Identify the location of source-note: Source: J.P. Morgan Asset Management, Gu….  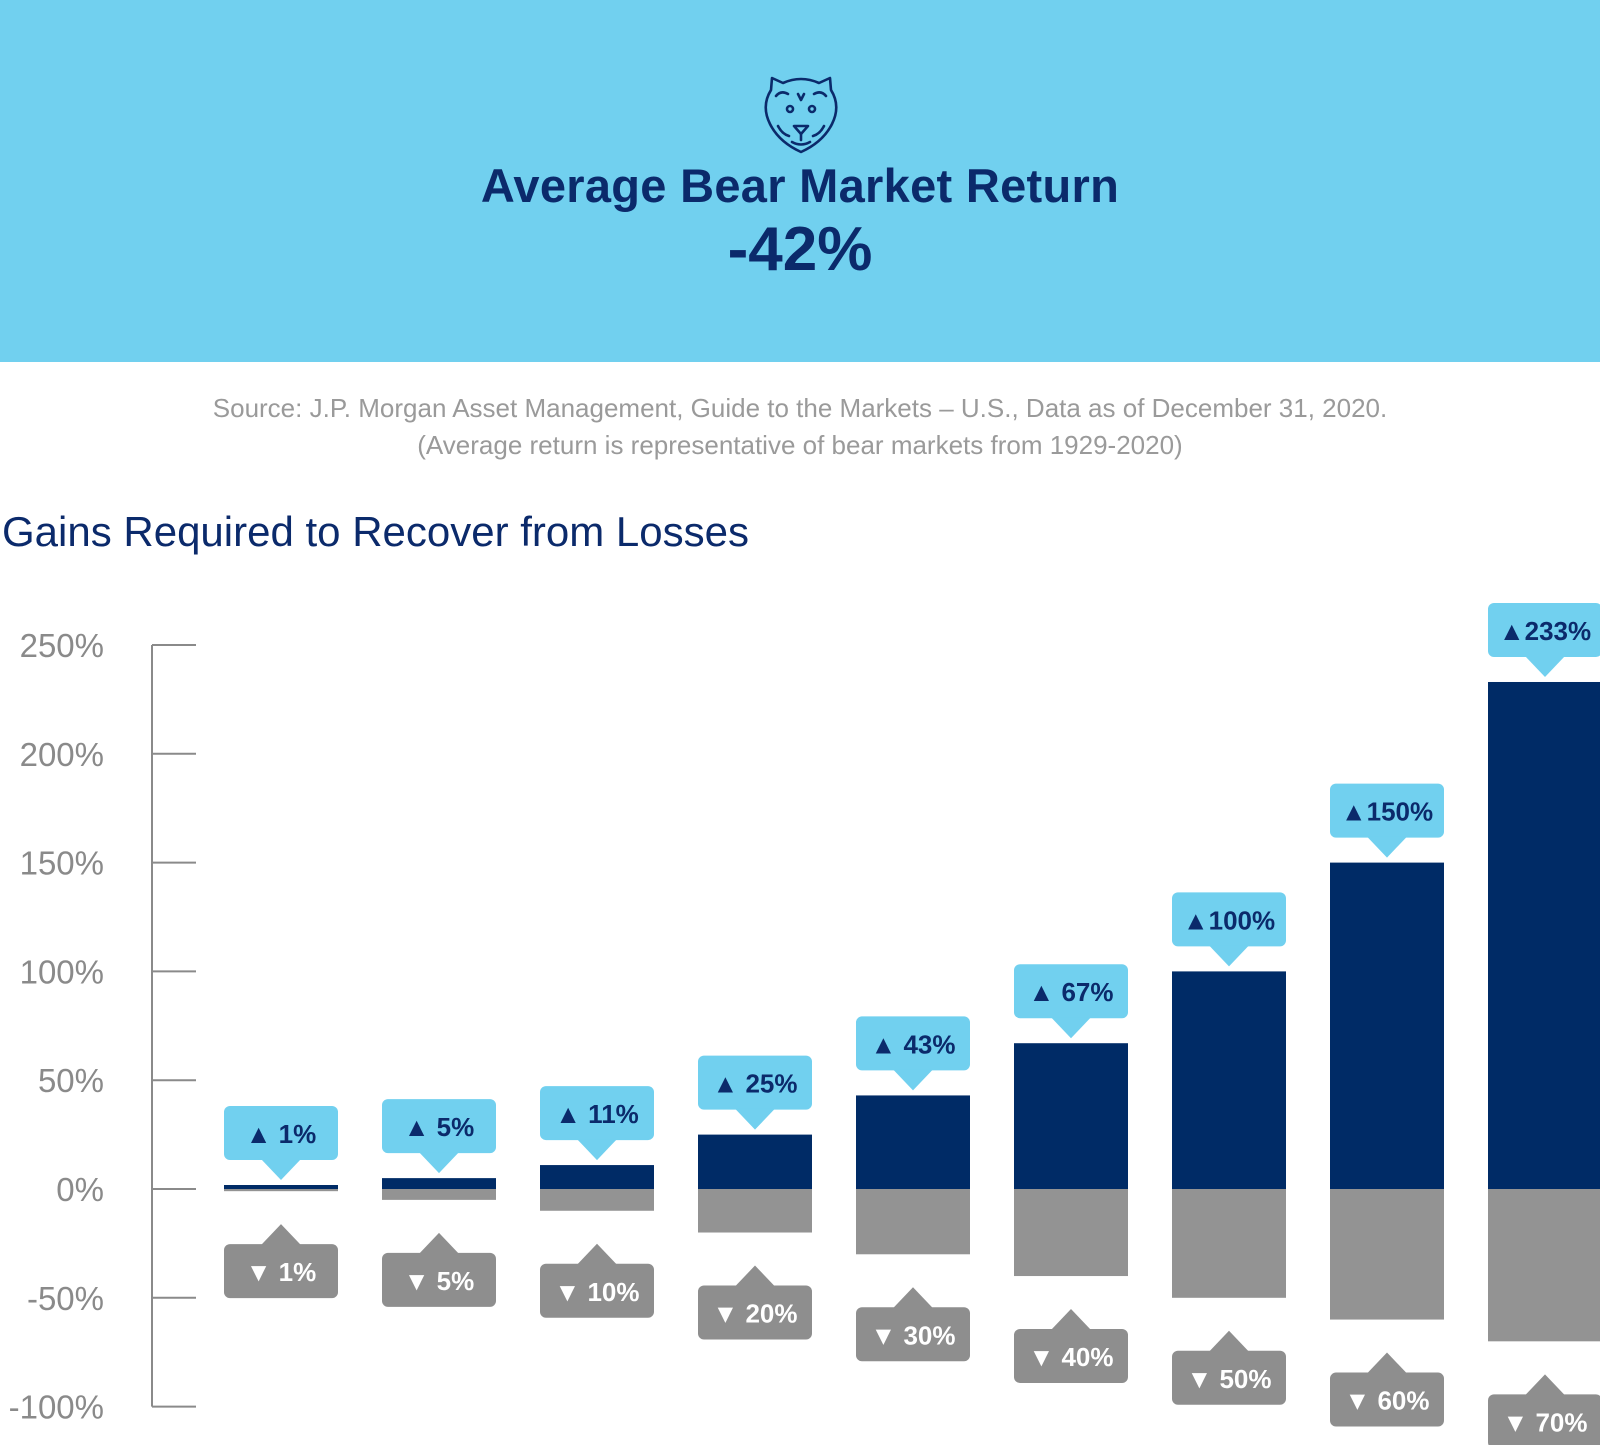
(800, 427).